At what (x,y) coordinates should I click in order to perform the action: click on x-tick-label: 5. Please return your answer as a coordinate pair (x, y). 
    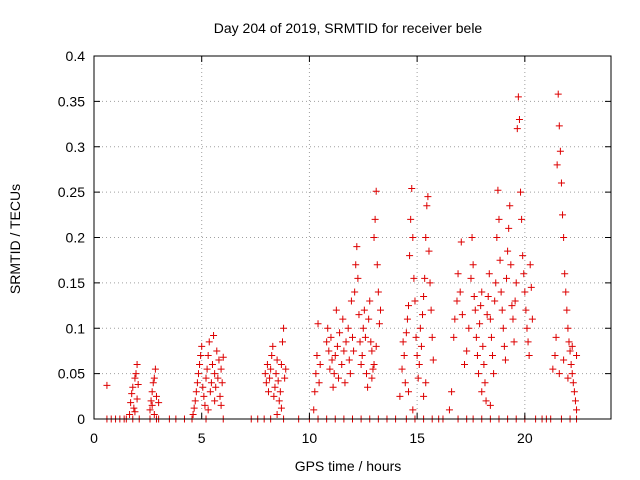
    Looking at the image, I should click on (202, 438).